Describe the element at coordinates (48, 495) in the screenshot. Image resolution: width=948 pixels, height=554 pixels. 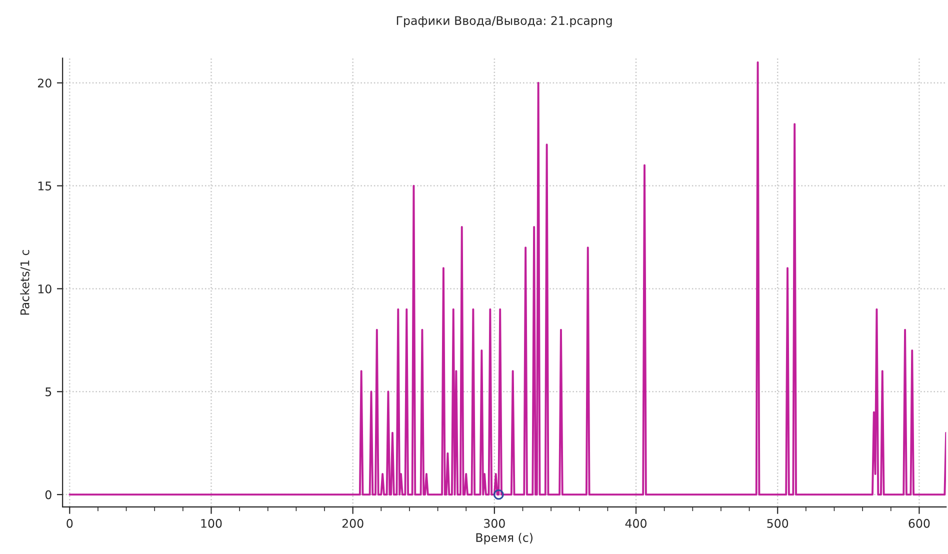
I see `y-tick-label: 0` at that location.